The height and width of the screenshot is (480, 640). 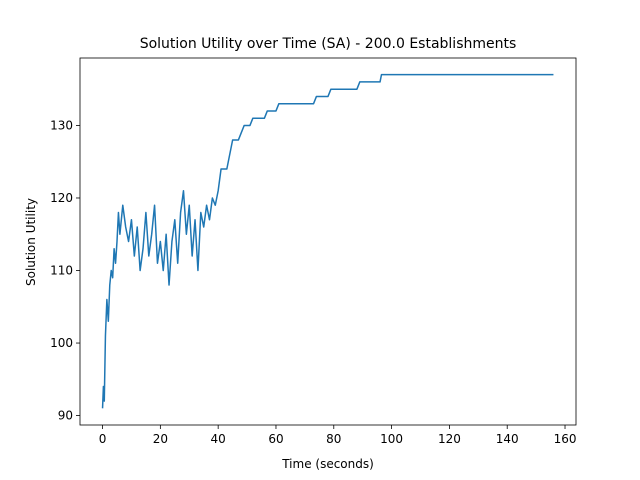 What do you see at coordinates (507, 439) in the screenshot?
I see `x-tick-label: 140` at bounding box center [507, 439].